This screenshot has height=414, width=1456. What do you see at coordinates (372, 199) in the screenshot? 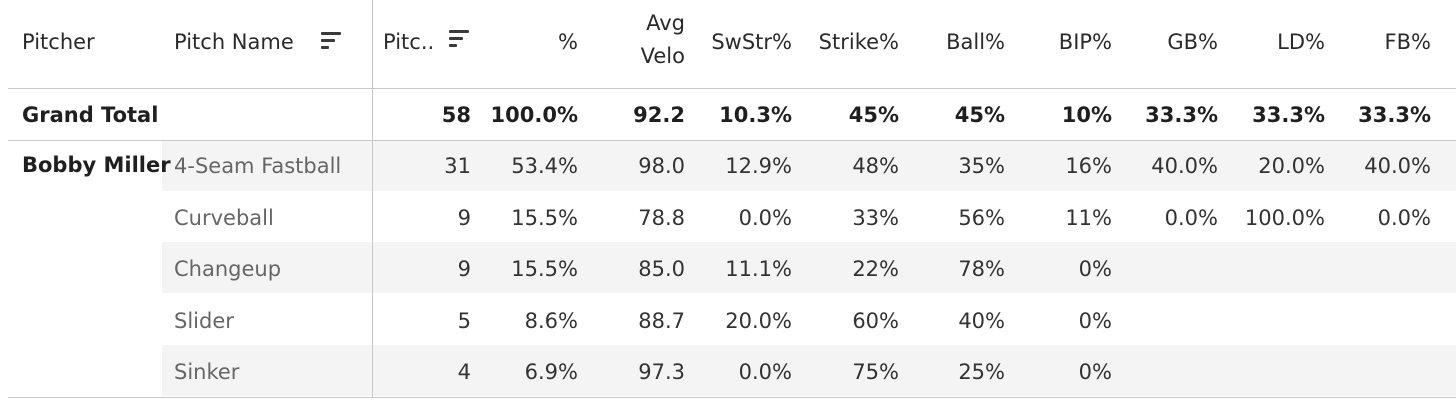
I see `header-column-divider` at bounding box center [372, 199].